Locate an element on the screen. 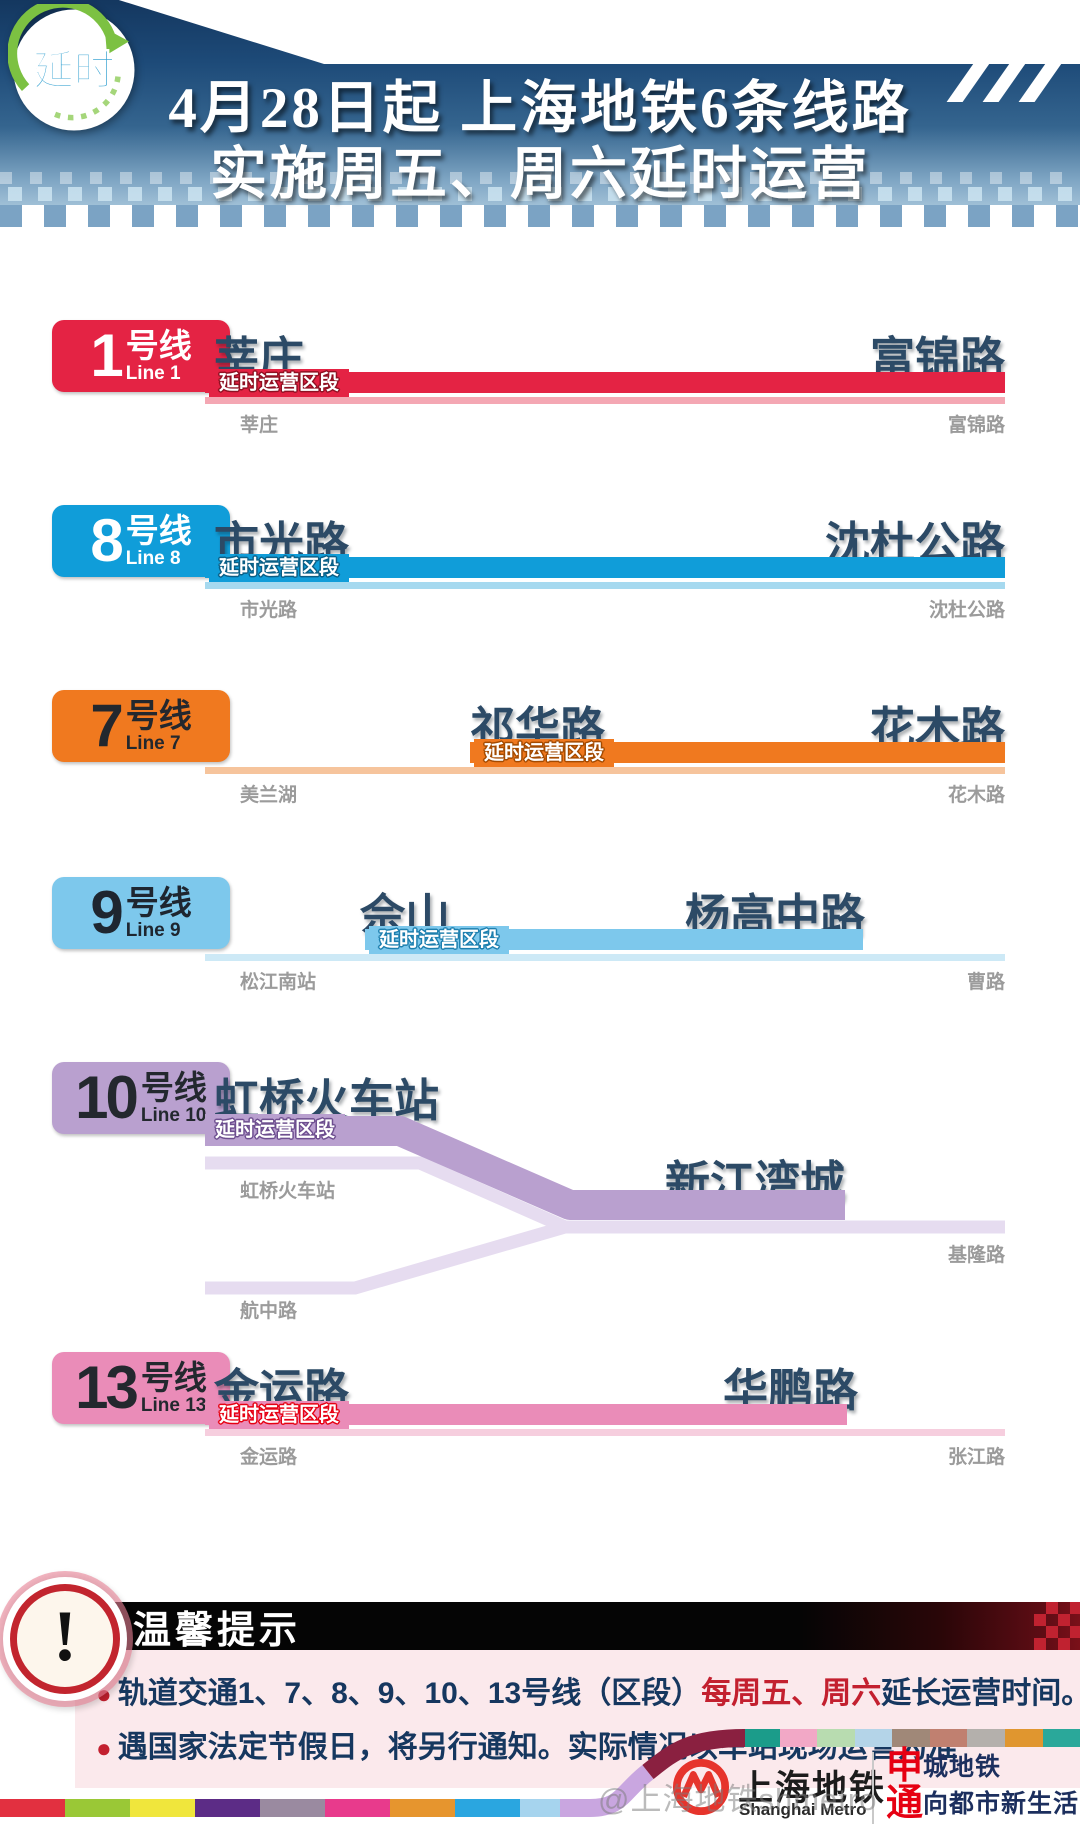 This screenshot has height=1841, width=1080. delay-badge-text: 延时 is located at coordinates (73, 70).